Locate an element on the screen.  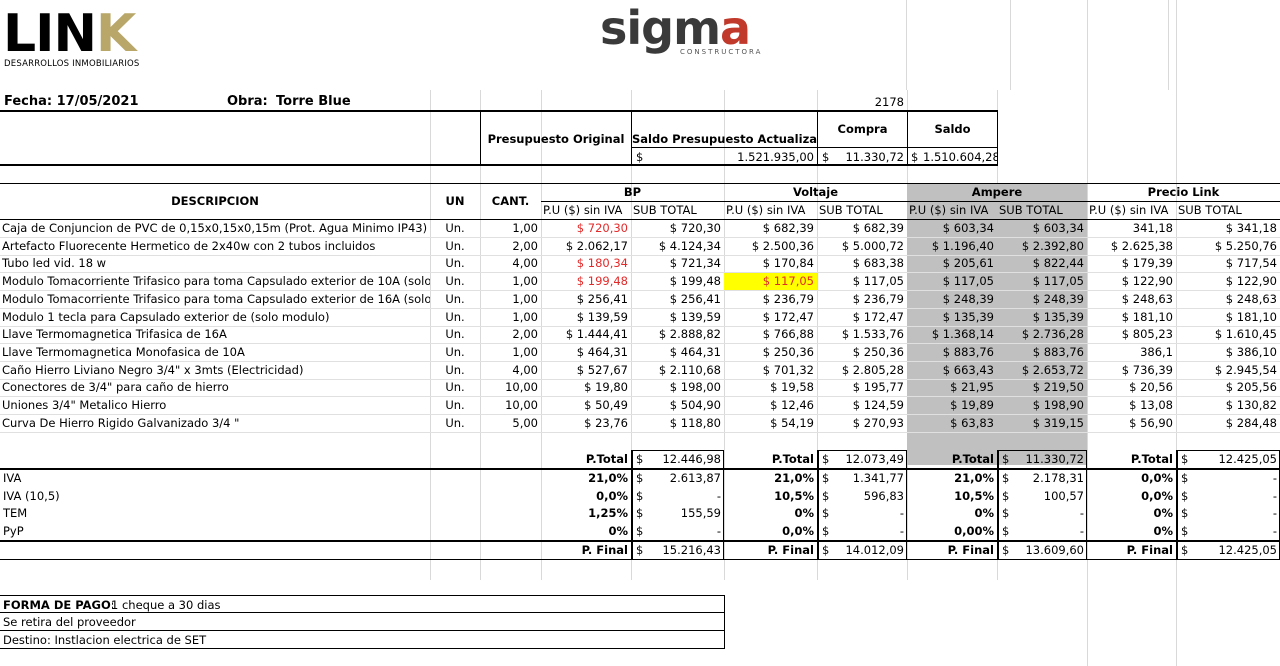
row-value-cell: $ 205,61 is located at coordinates (968, 263).